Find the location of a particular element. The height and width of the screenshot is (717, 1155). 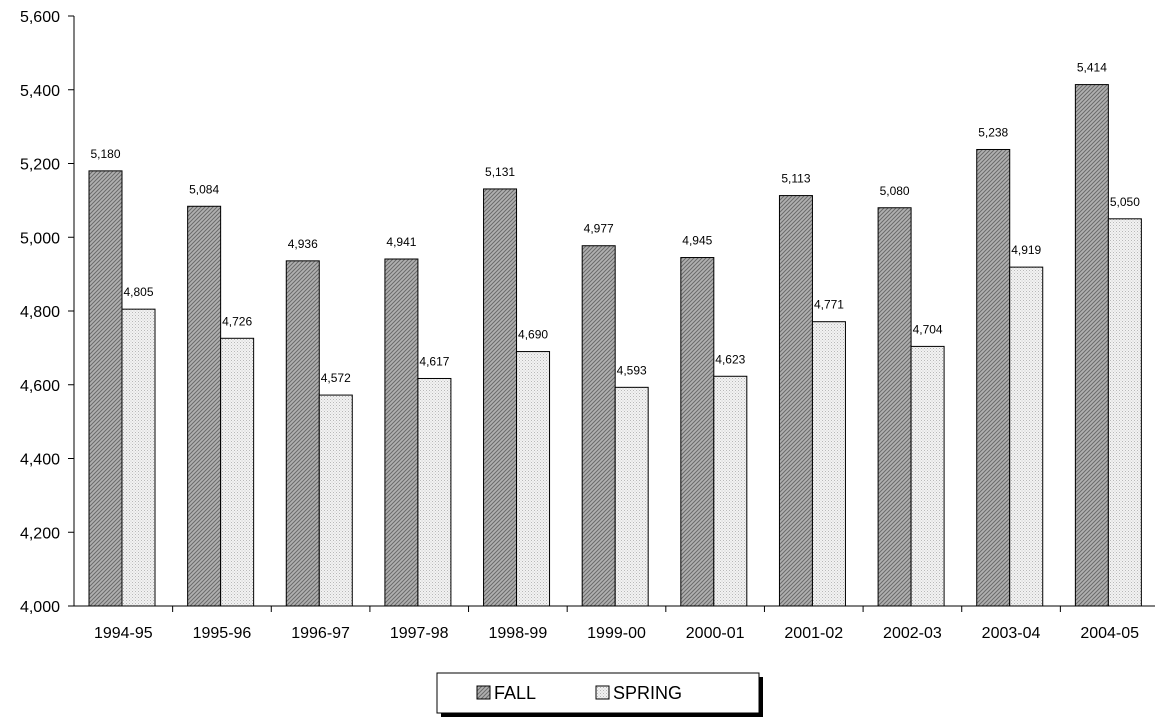

x-category-label: 2000-01 is located at coordinates (715, 633).